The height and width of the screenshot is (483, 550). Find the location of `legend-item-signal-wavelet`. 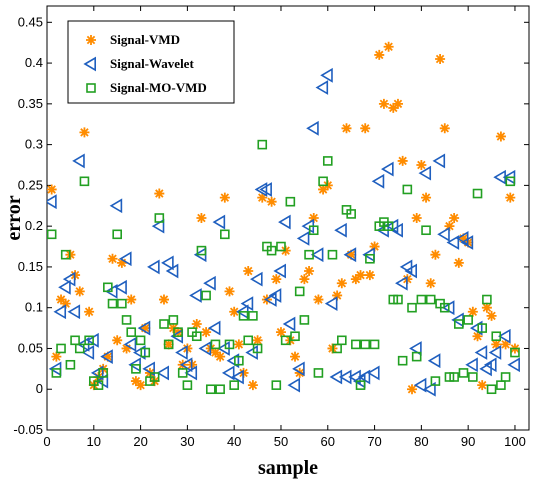

legend-item-signal-wavelet is located at coordinates (89, 64).